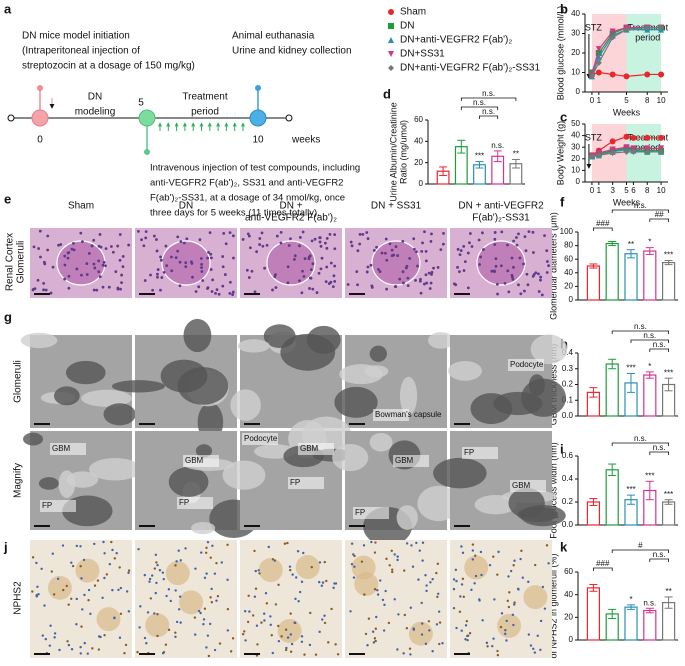 Image resolution: width=685 pixels, height=666 pixels. I want to click on y-tick-label: 60, so click(568, 571).